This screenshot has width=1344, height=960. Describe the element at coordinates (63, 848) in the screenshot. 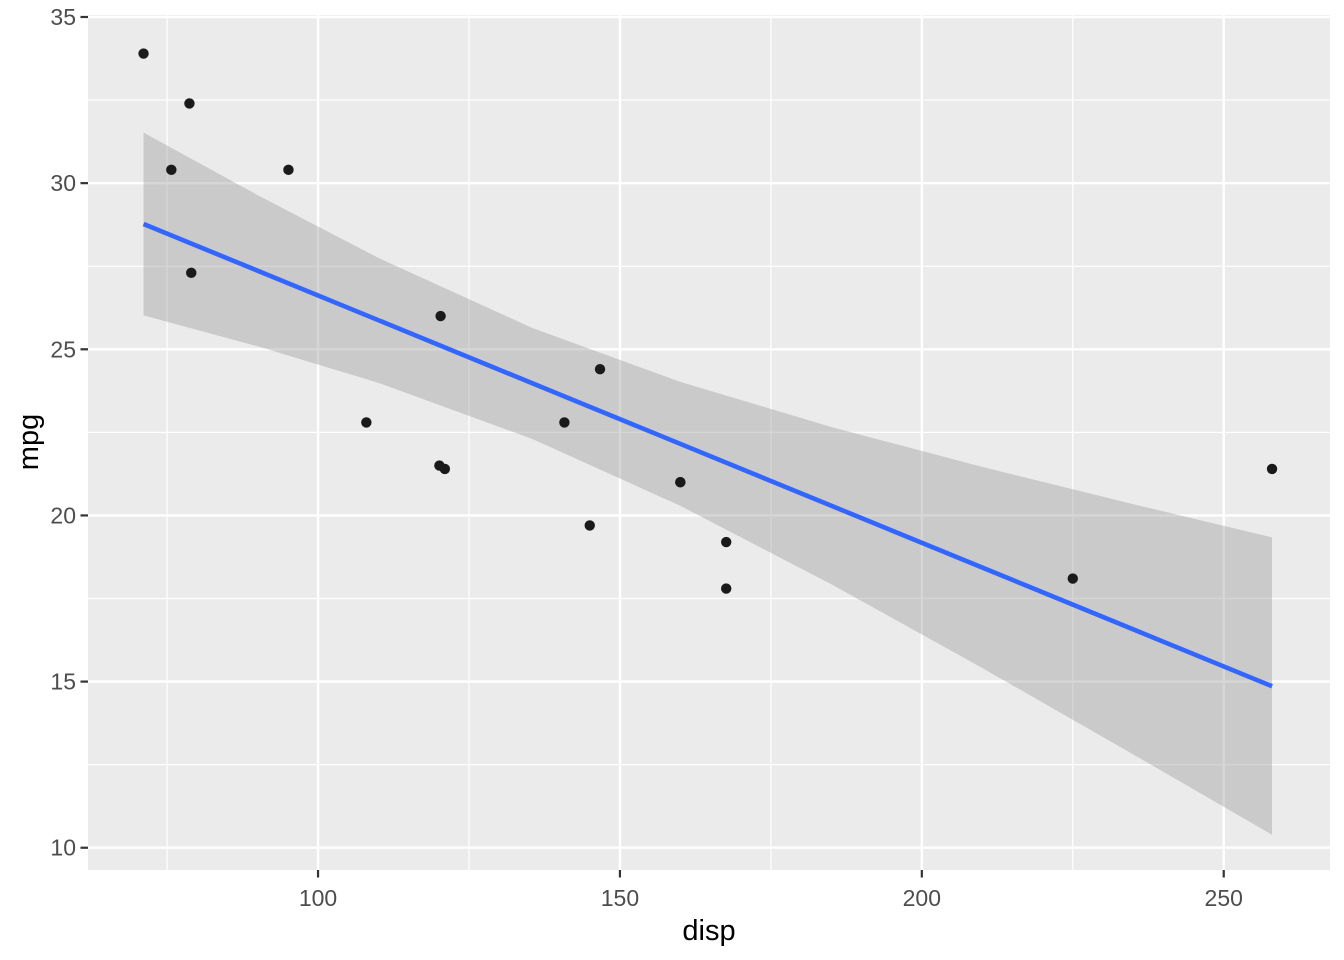

I see `y-tick-label: 10` at that location.